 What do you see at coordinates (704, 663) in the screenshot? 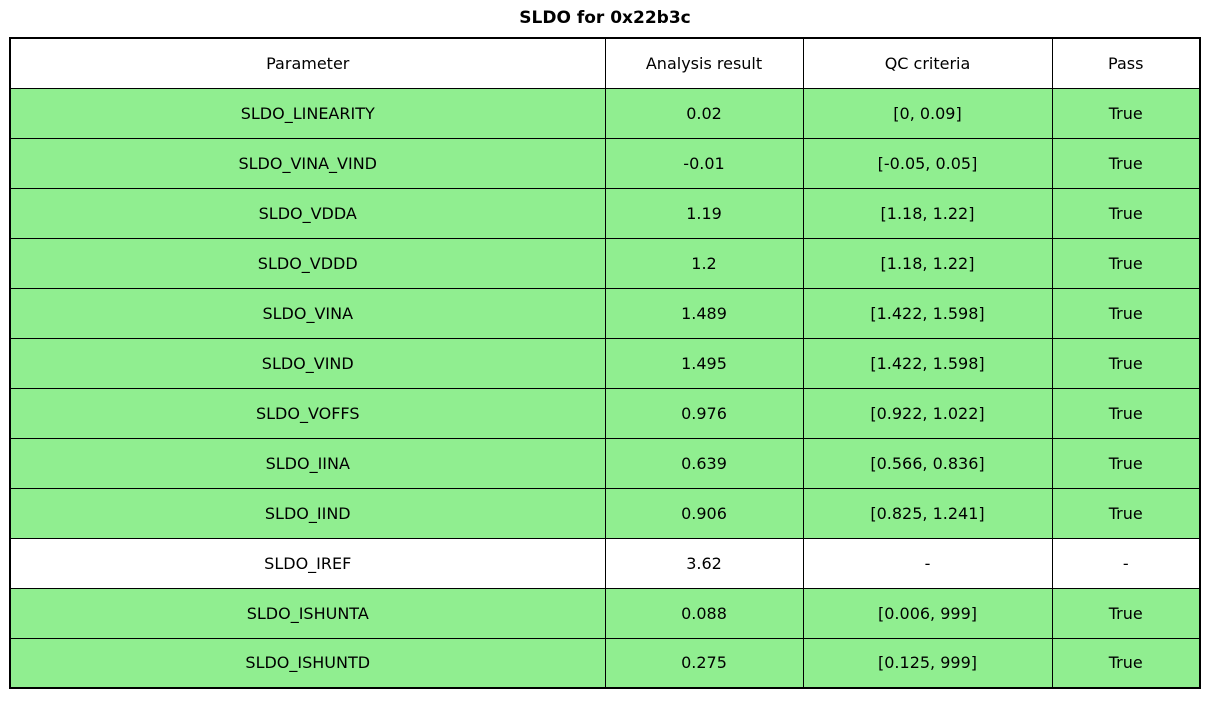
I see `analysis-result-cell: 0.275` at bounding box center [704, 663].